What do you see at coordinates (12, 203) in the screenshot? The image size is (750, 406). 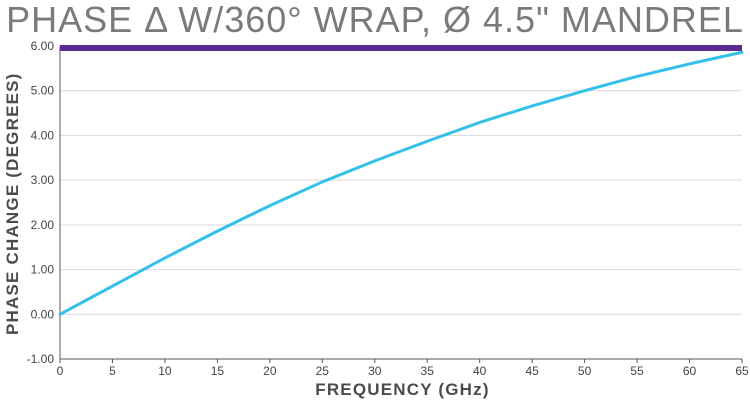 I see `y-axis-label: PHASE CHANGE (DEGREES)` at bounding box center [12, 203].